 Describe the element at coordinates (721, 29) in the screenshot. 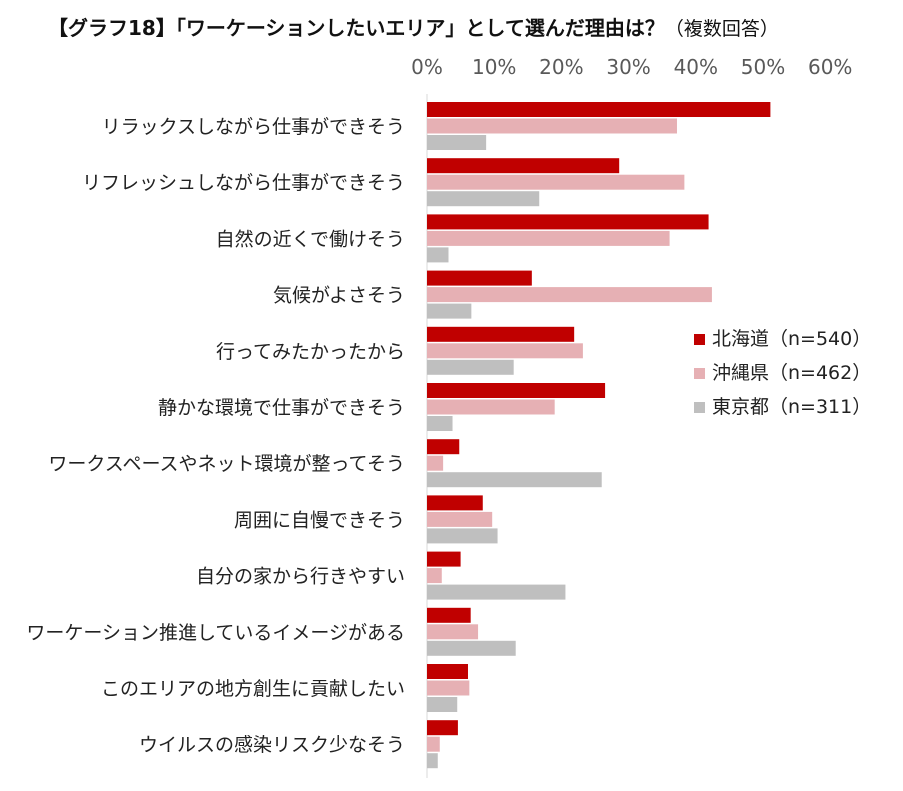

I see `chart-subtitle: （複数回答）` at that location.